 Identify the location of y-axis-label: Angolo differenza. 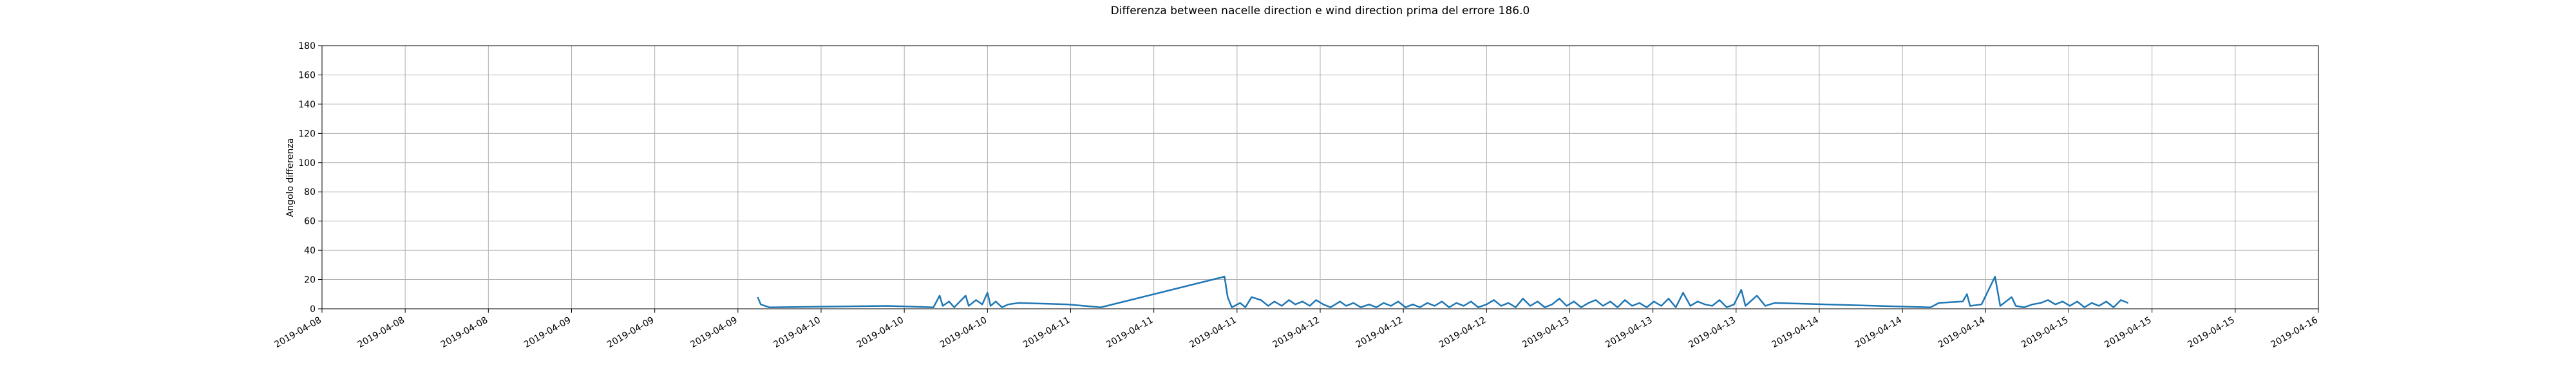
(290, 177).